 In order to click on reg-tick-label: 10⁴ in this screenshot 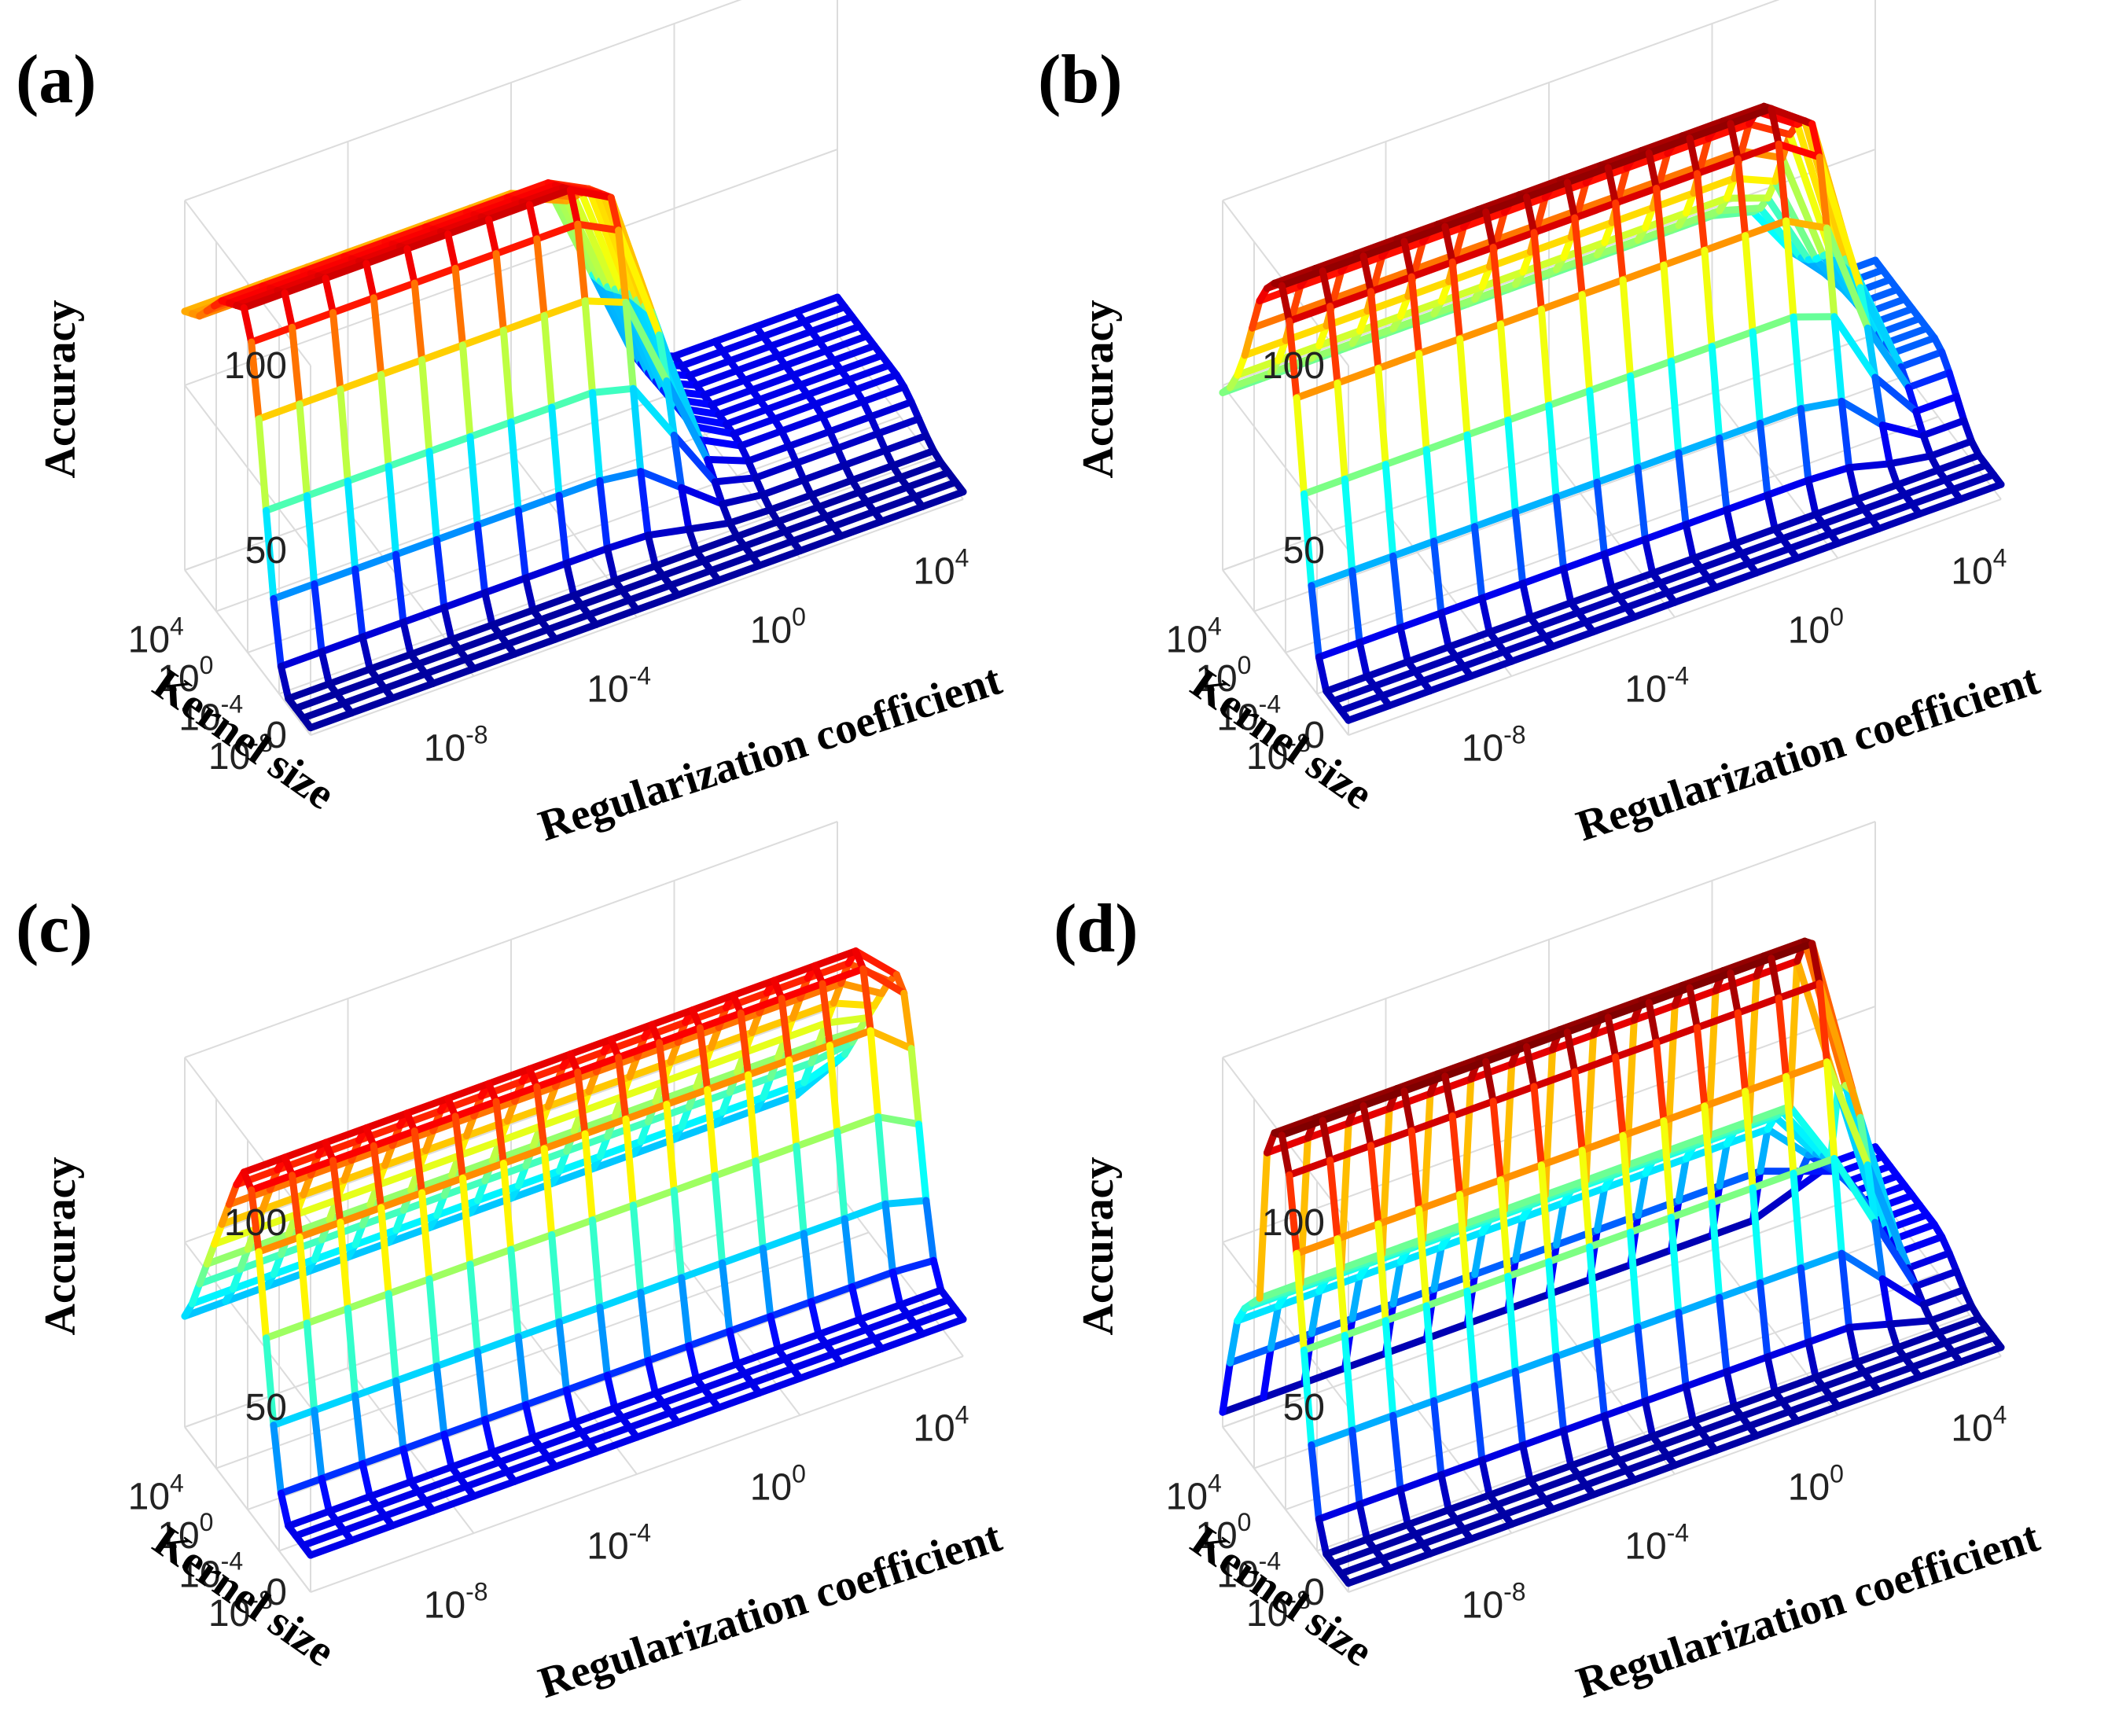, I will do `click(941, 1425)`.